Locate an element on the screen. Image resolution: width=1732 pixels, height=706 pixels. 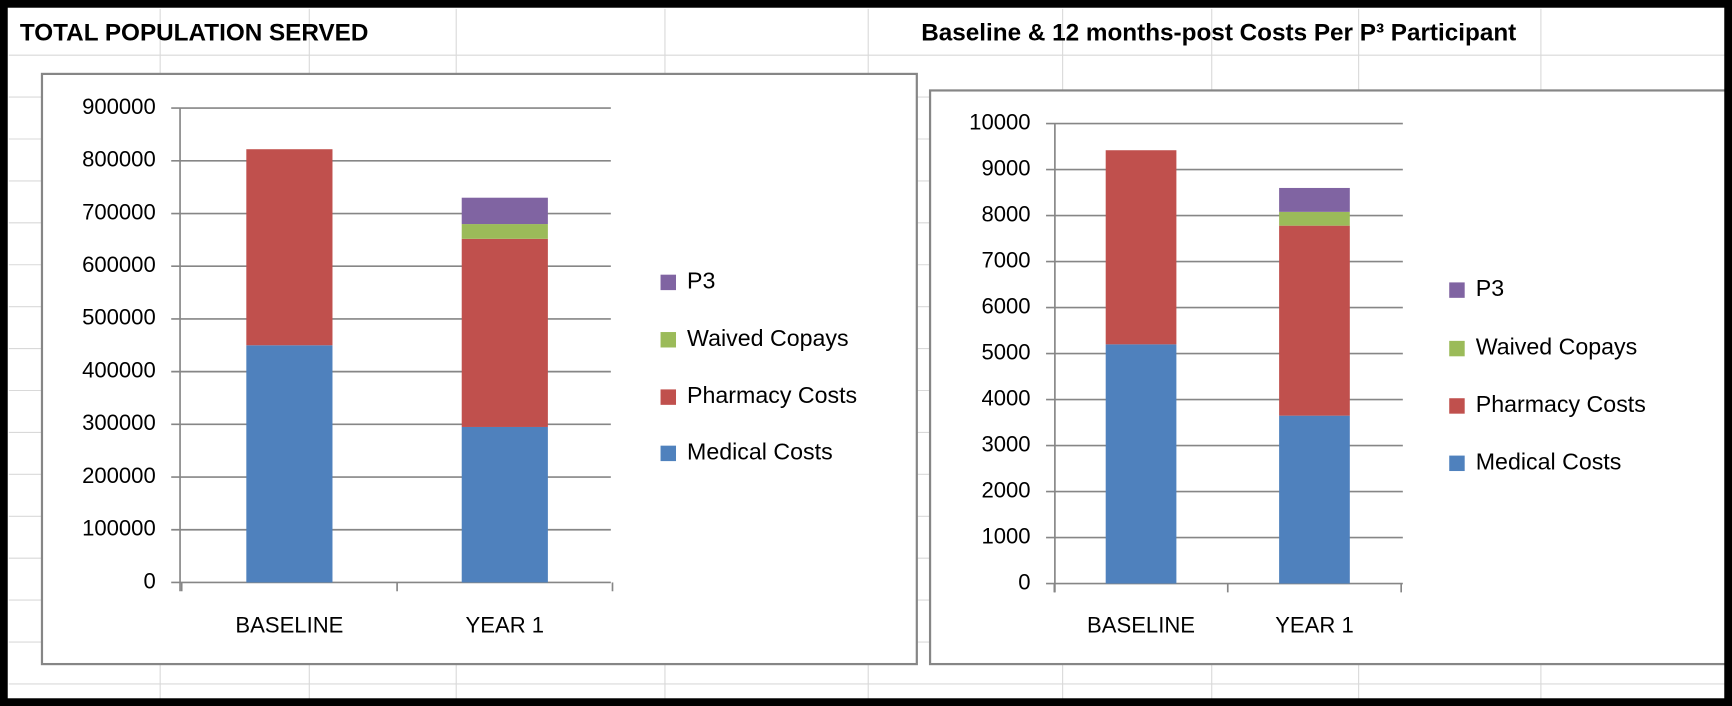
y-tick-label: 5000 is located at coordinates (1005, 351).